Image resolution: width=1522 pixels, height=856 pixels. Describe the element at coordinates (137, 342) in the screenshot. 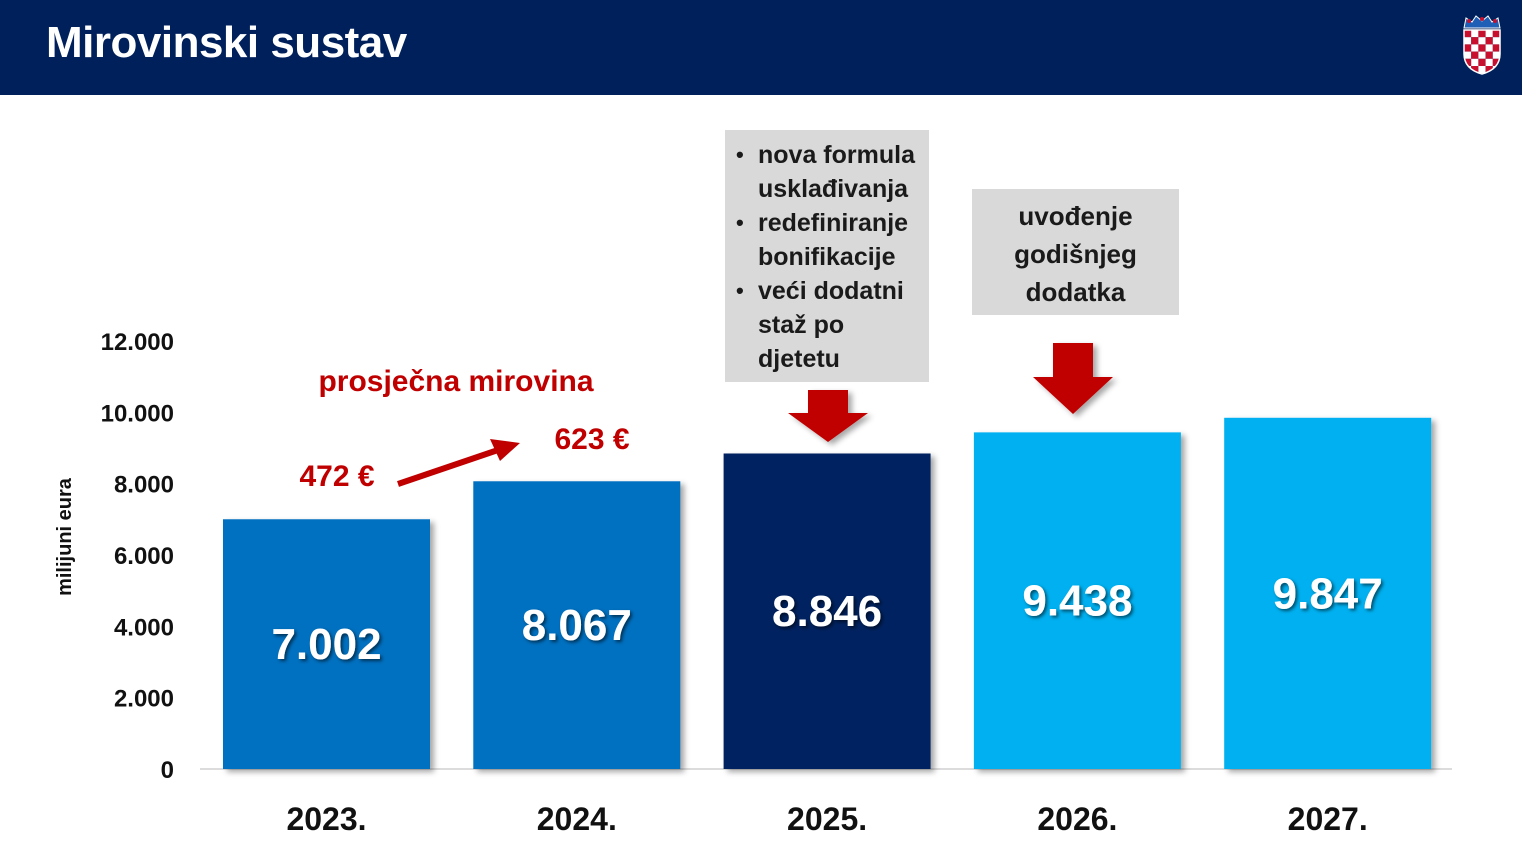

I see `y-tick-label: 12.000` at that location.